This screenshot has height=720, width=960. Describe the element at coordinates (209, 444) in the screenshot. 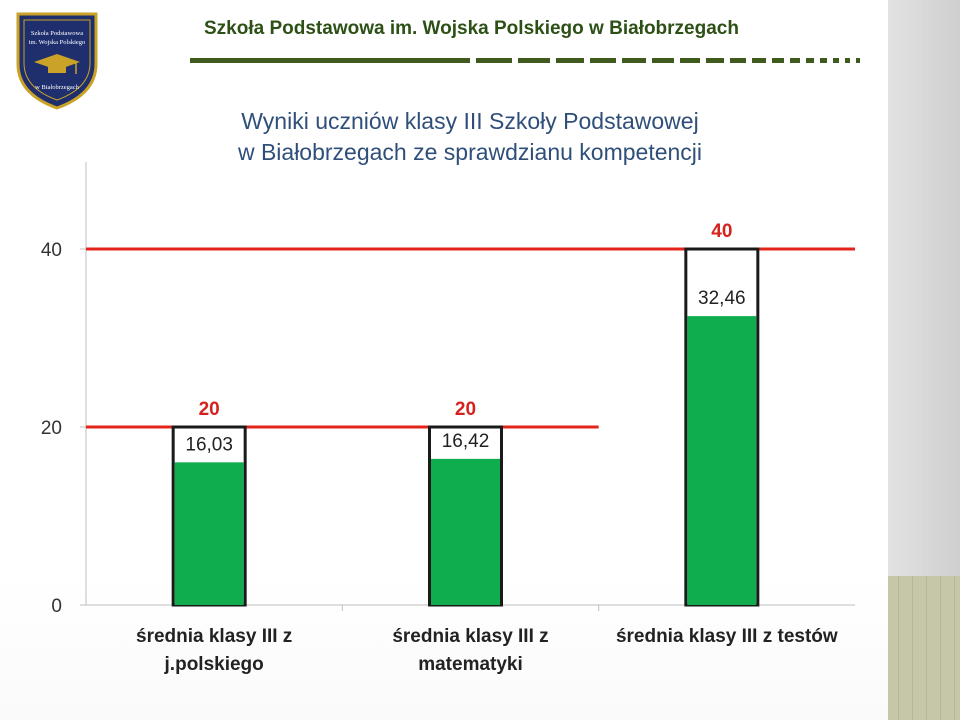

I see `value-label: 16,03` at that location.